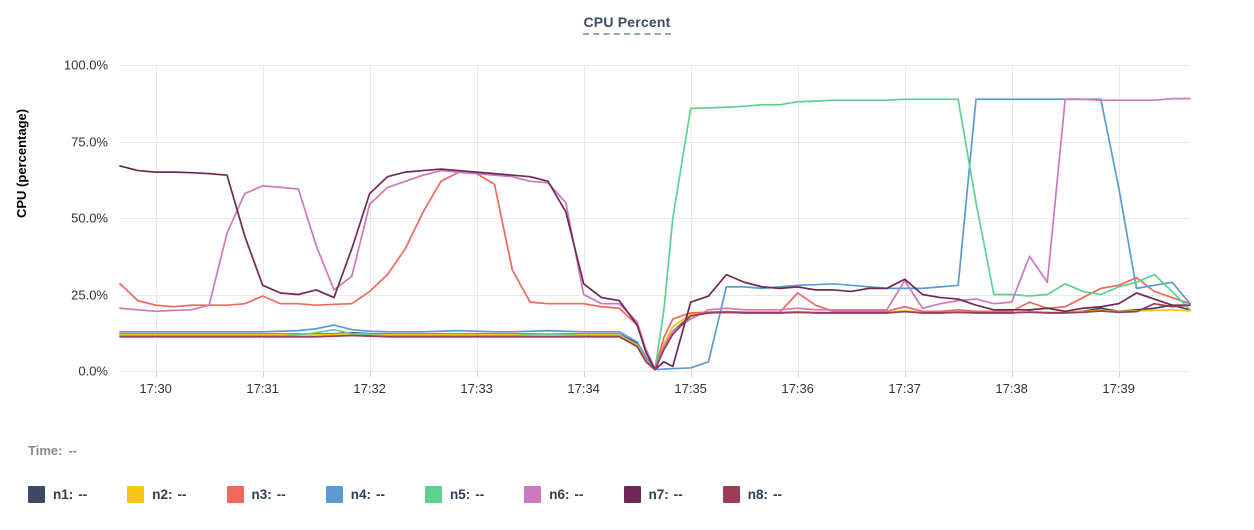 This screenshot has width=1254, height=530. Describe the element at coordinates (1118, 388) in the screenshot. I see `x-tick-label: 17:39` at that location.